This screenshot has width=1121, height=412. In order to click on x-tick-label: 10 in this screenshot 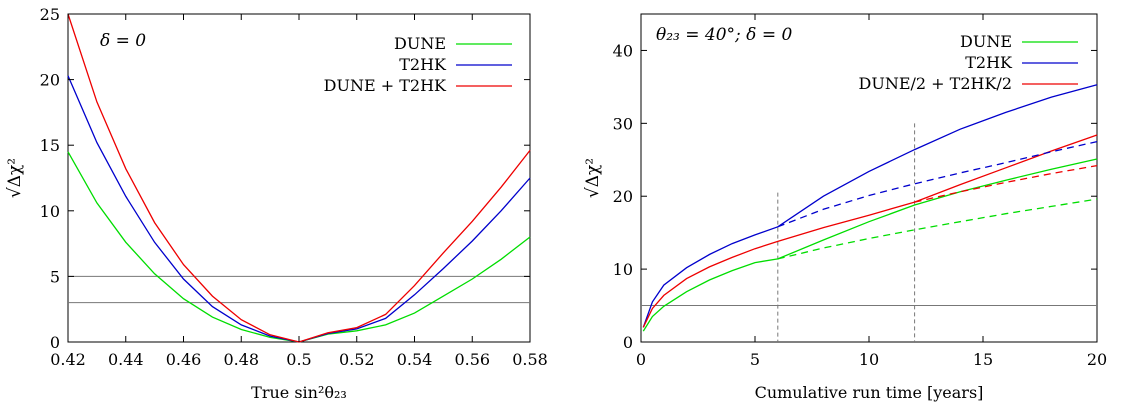, I will do `click(869, 359)`.